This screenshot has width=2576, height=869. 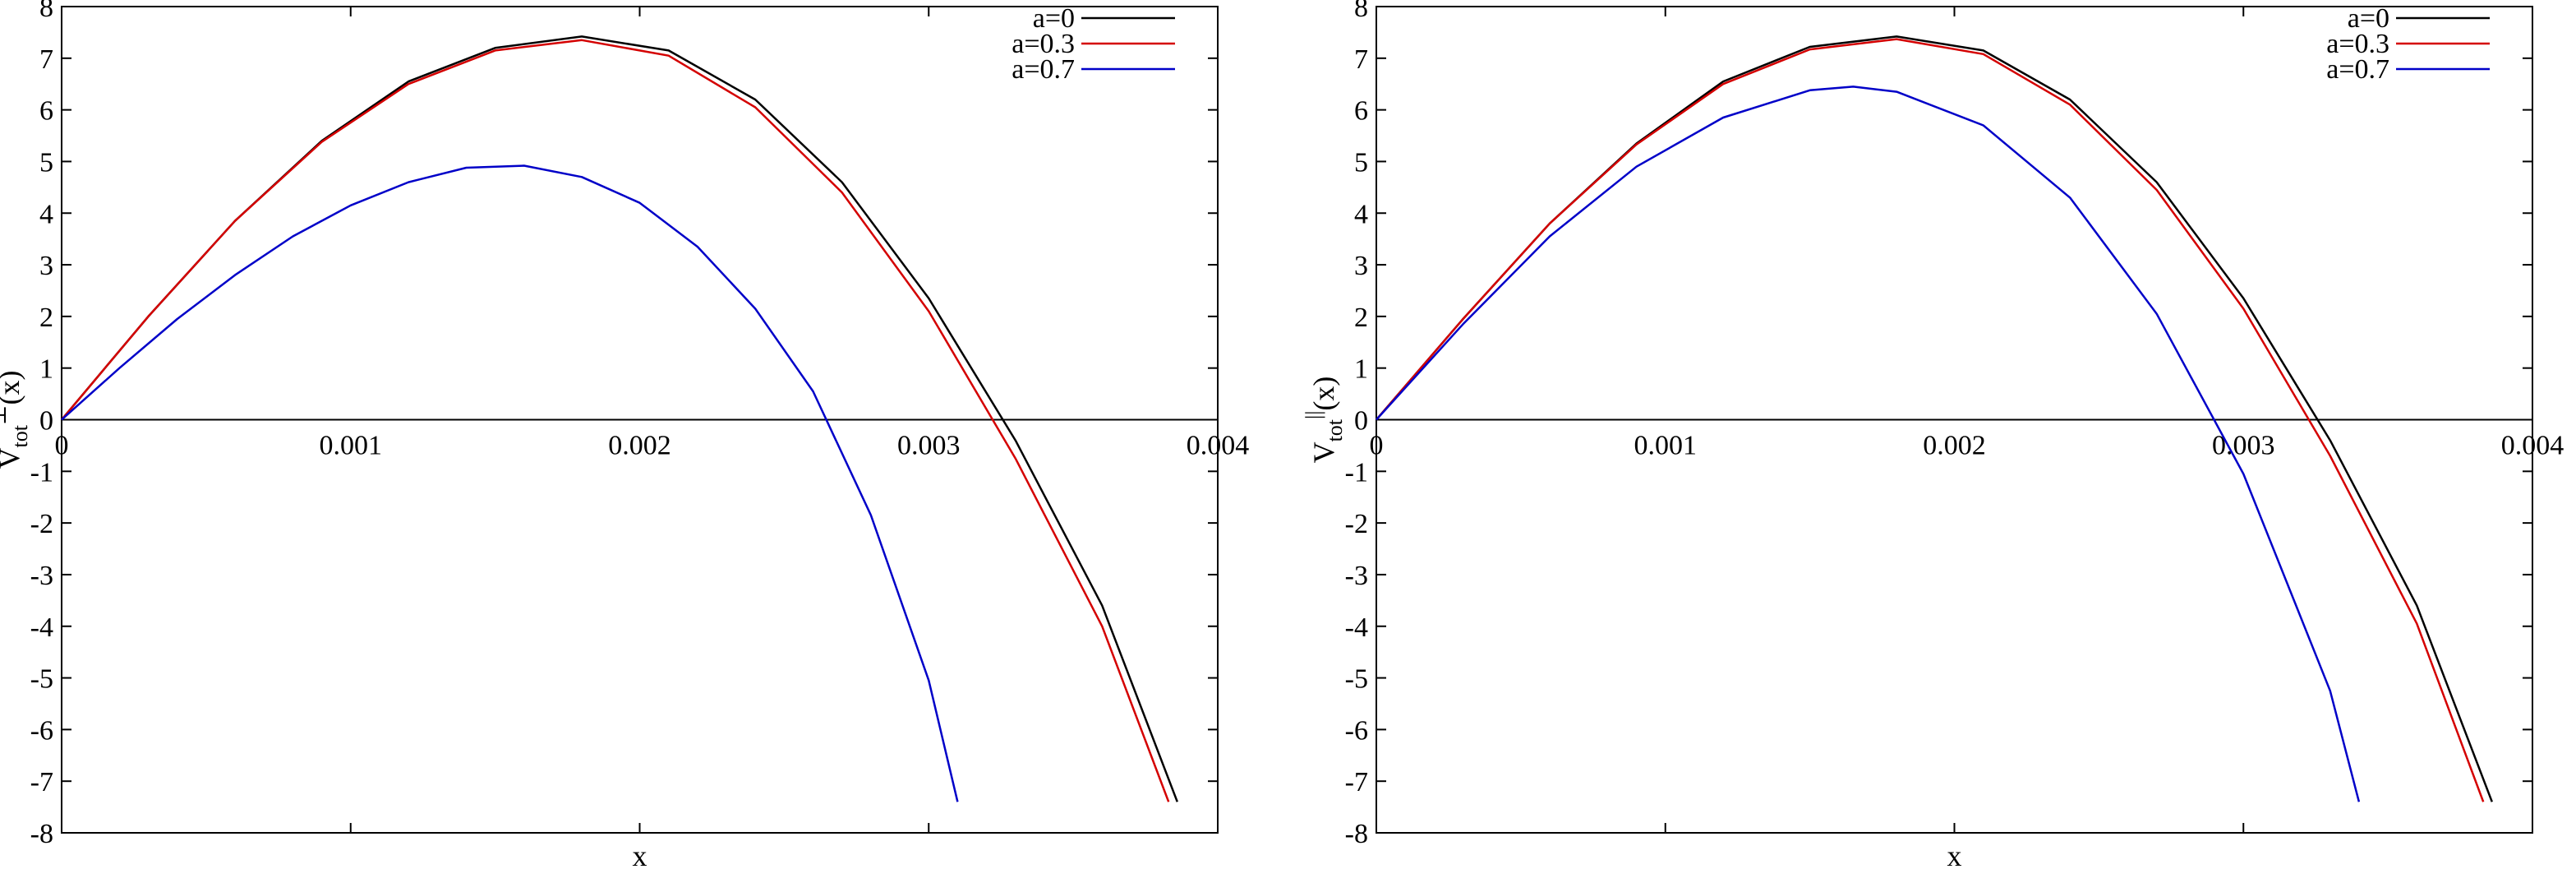 What do you see at coordinates (1324, 420) in the screenshot?
I see `y-axis-title: Vtot||(x)` at bounding box center [1324, 420].